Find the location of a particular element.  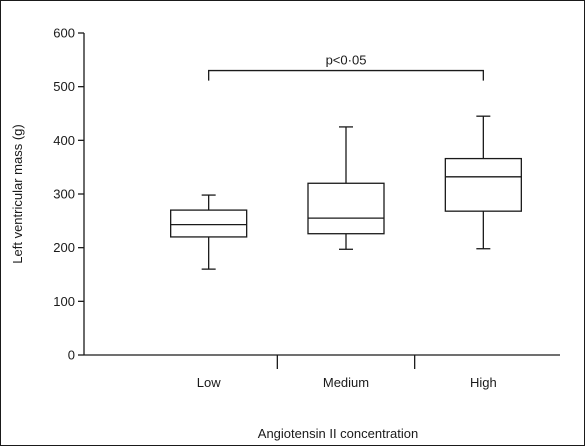

y-tick-label: 100 is located at coordinates (64, 301).